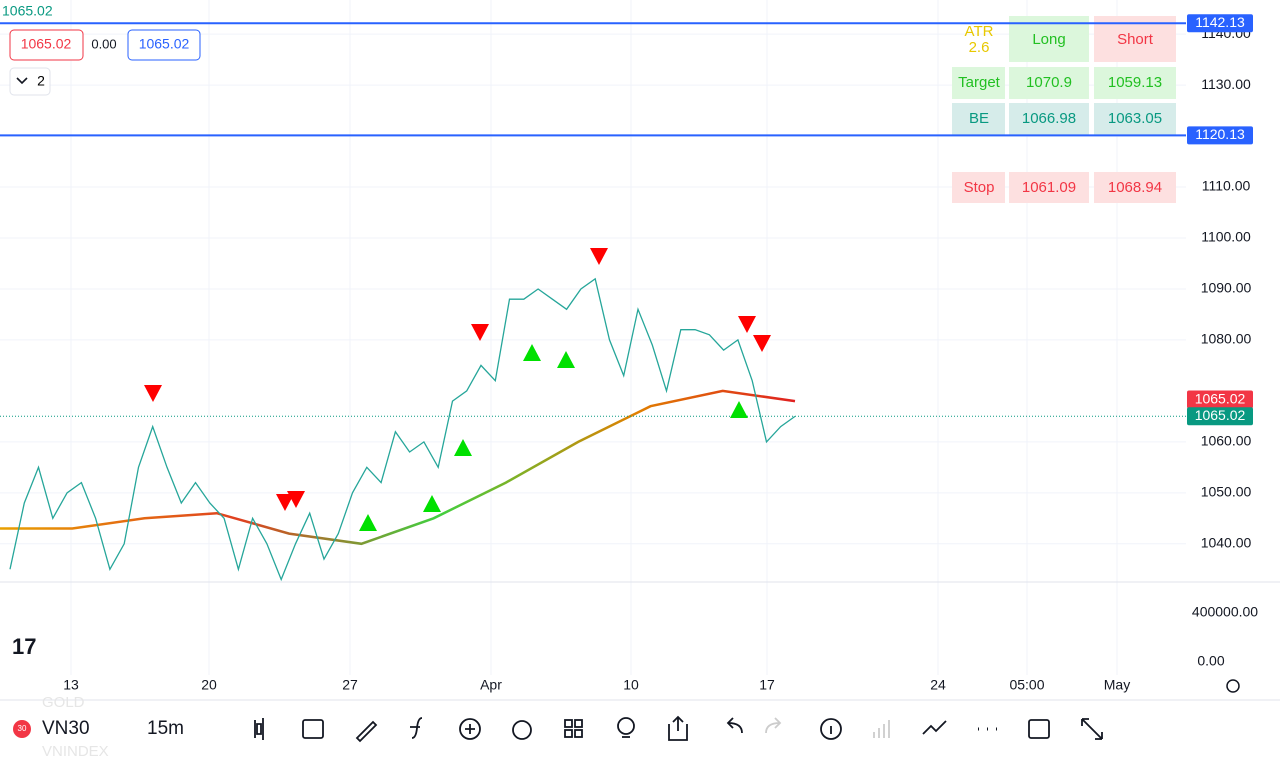 This screenshot has width=1280, height=762. Describe the element at coordinates (1233, 686) in the screenshot. I see `settings-icon` at that location.